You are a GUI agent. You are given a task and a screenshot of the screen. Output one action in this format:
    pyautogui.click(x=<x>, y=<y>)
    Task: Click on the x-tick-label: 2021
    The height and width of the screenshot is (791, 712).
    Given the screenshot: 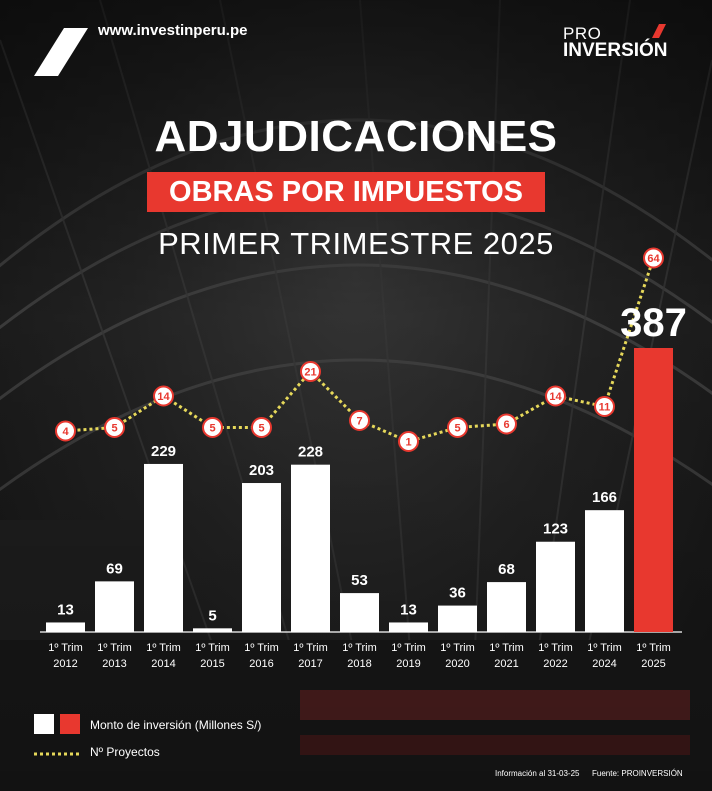 What is the action you would take?
    pyautogui.click(x=506, y=664)
    